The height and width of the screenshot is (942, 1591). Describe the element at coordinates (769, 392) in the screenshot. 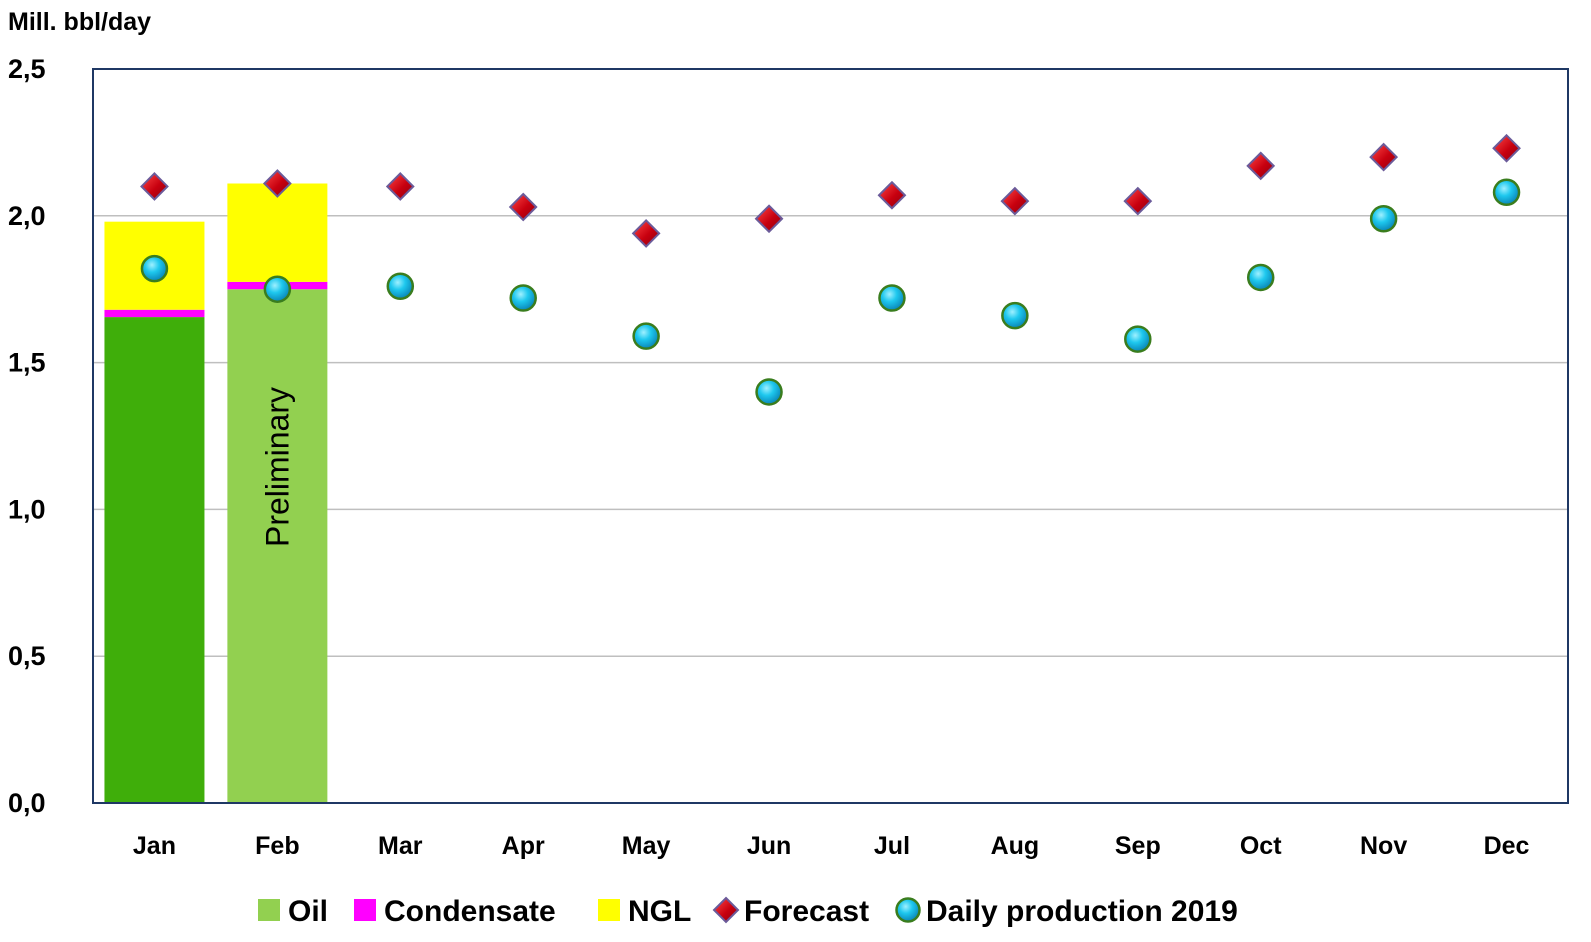

I see `daily-production-point-jun` at that location.